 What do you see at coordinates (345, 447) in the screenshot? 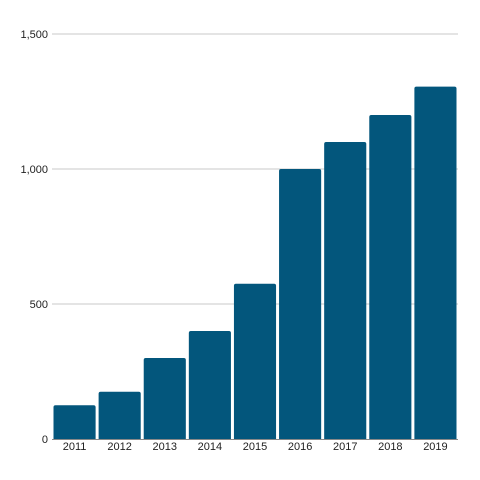
I see `x-tick-label: 2017` at bounding box center [345, 447].